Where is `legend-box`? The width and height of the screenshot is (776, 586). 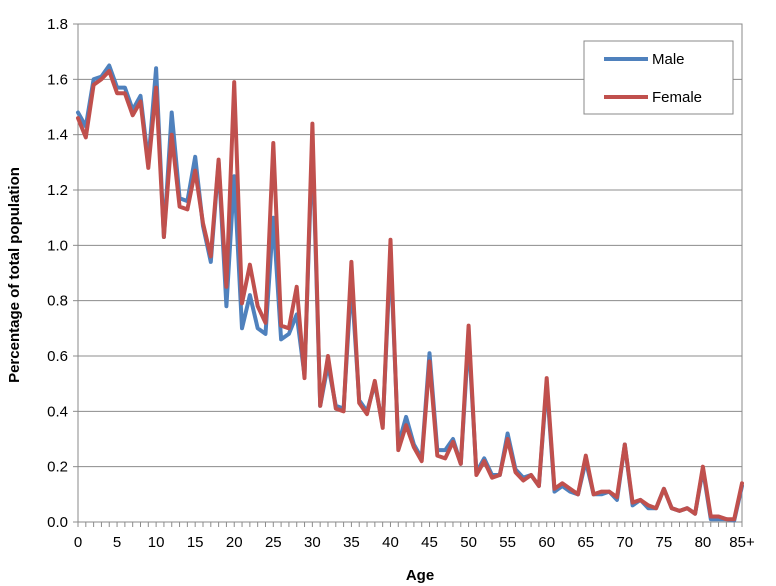 legend-box is located at coordinates (658, 77).